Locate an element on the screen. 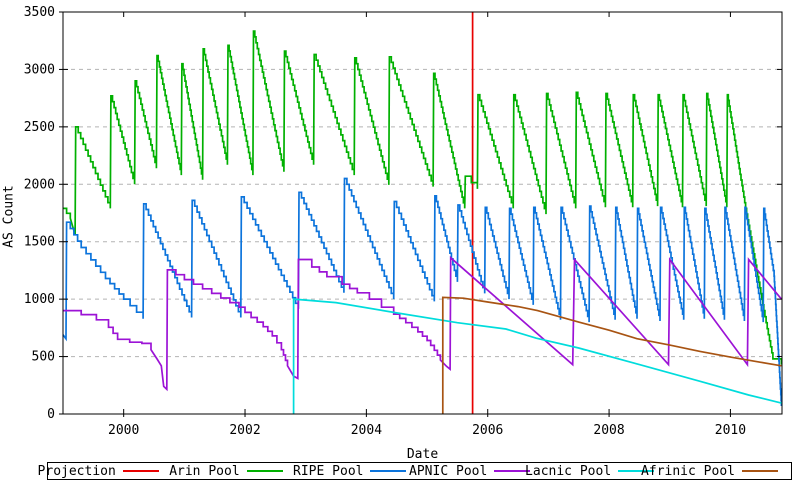 This screenshot has height=480, width=800. y-tick-label: 0 is located at coordinates (51, 414).